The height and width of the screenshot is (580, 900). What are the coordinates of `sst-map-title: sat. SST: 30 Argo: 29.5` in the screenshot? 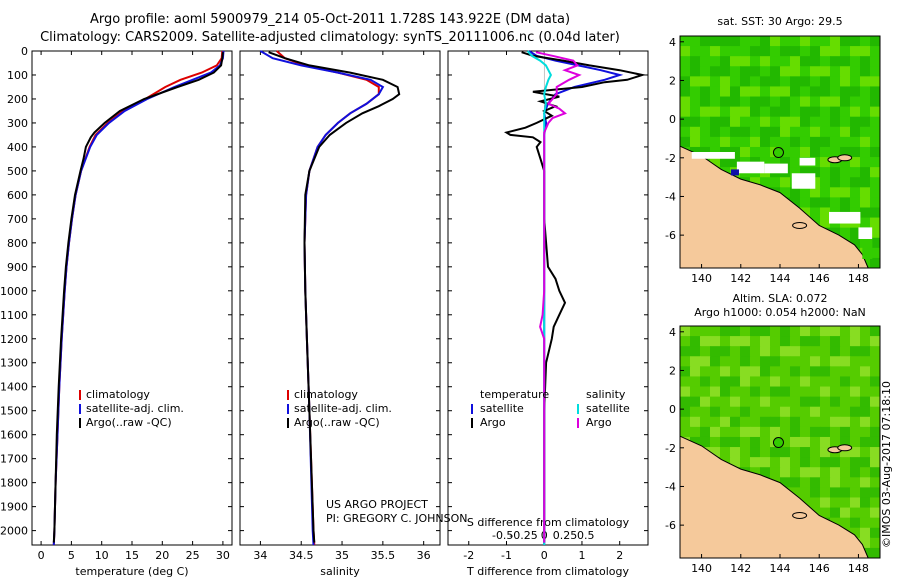 It's located at (780, 21).